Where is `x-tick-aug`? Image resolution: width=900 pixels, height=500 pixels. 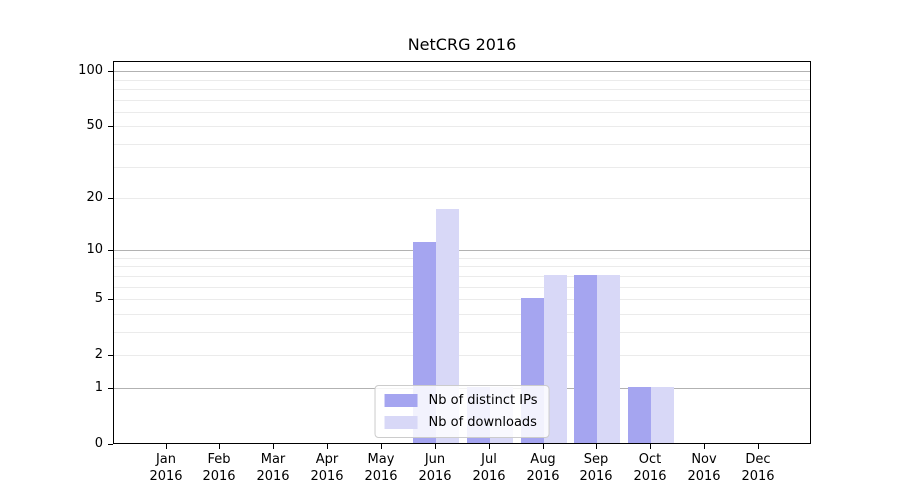
x-tick-aug is located at coordinates (543, 446).